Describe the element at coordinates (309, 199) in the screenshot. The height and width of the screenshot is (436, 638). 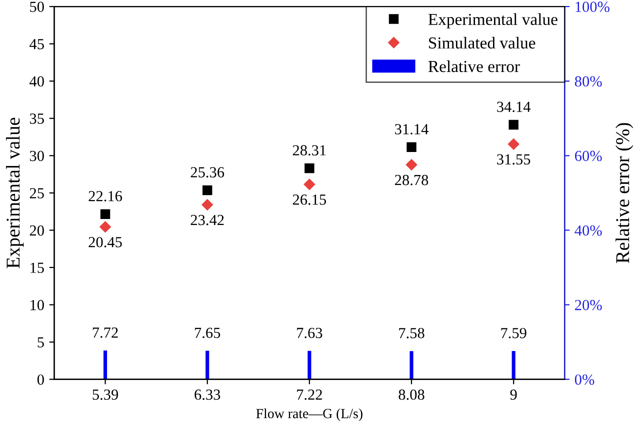
I see `data-label: 26.15` at that location.